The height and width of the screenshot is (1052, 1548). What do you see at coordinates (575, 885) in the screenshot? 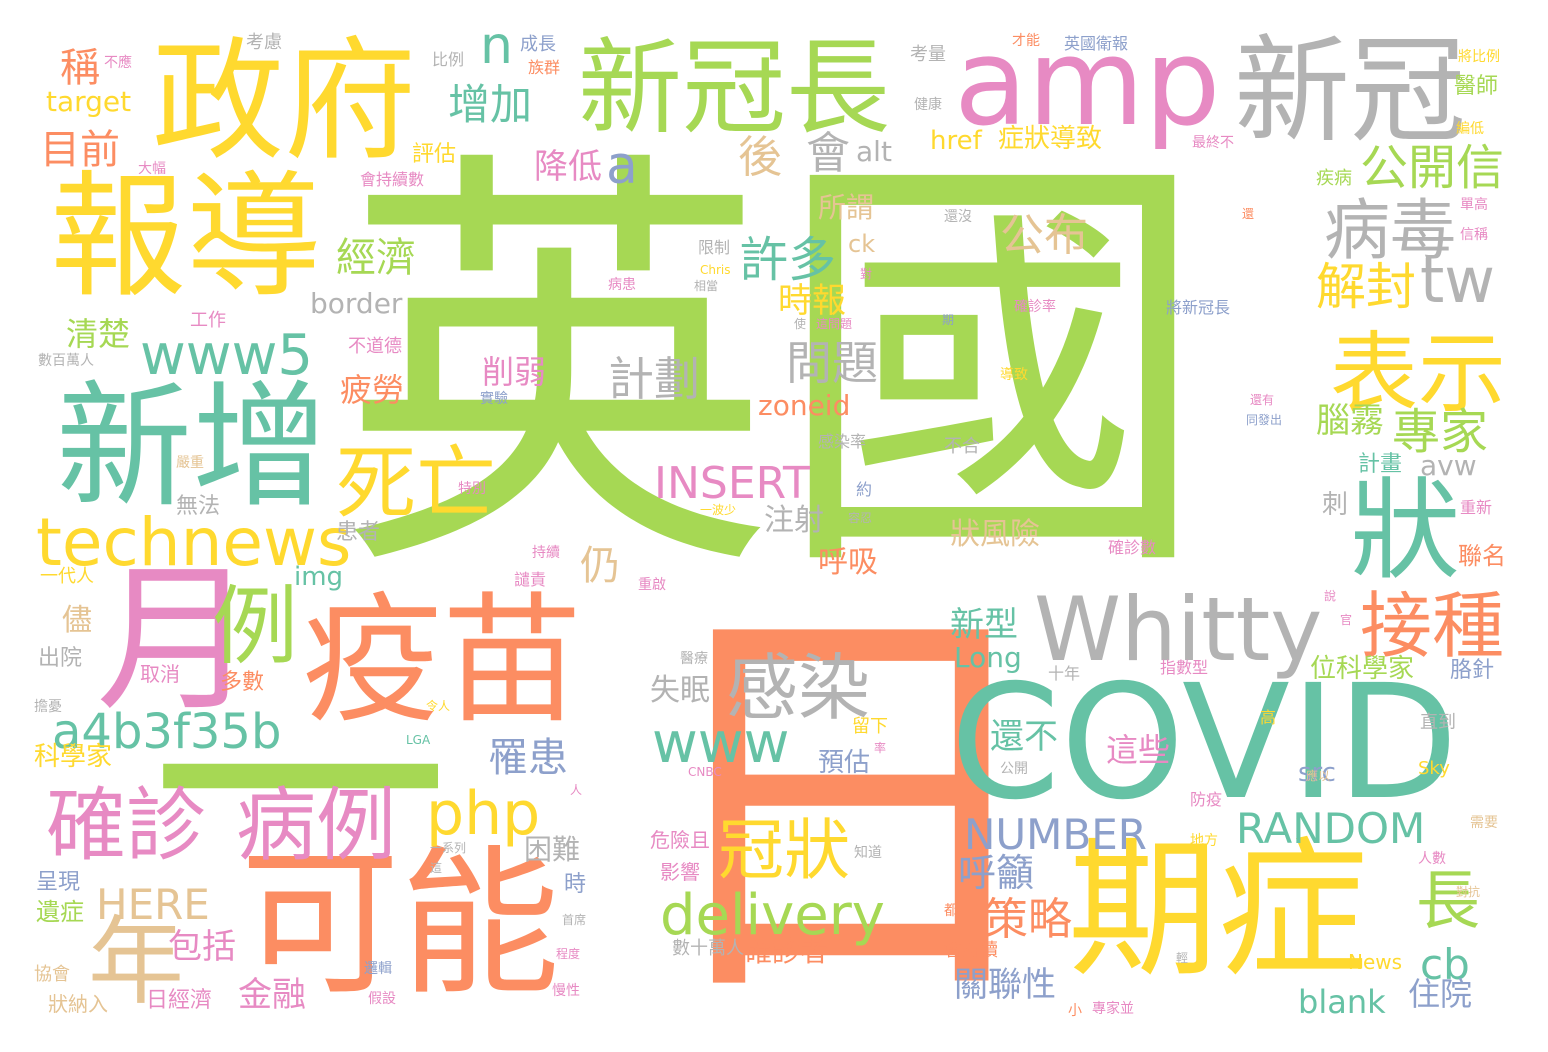
I see `word-time: 時` at bounding box center [575, 885].